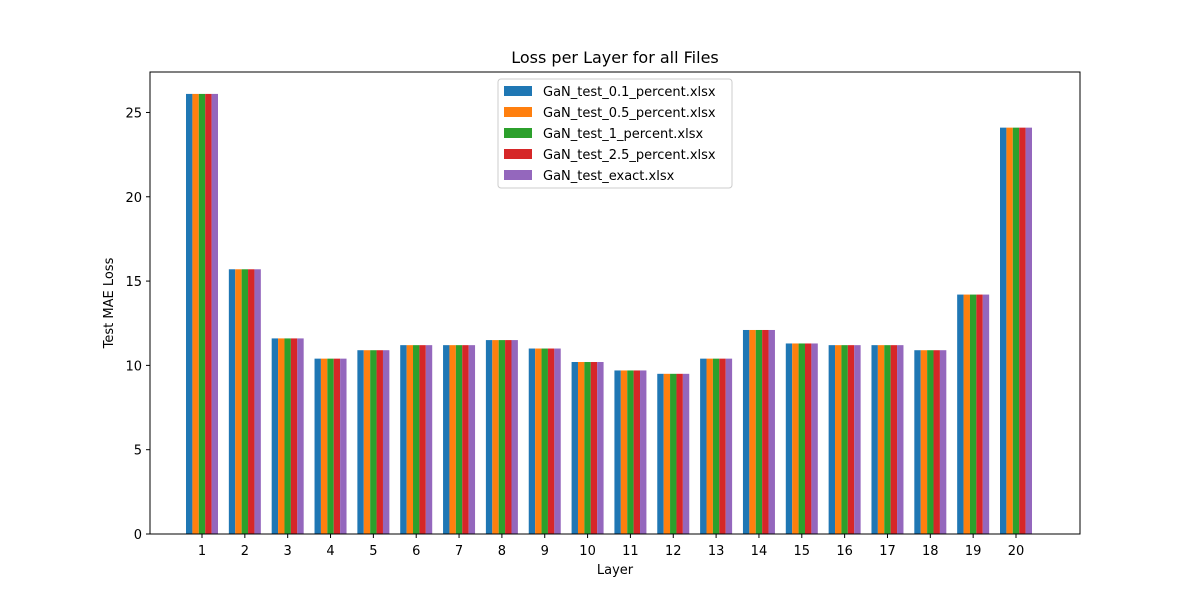  Describe the element at coordinates (615, 570) in the screenshot. I see `x-axis-label: Layer` at that location.